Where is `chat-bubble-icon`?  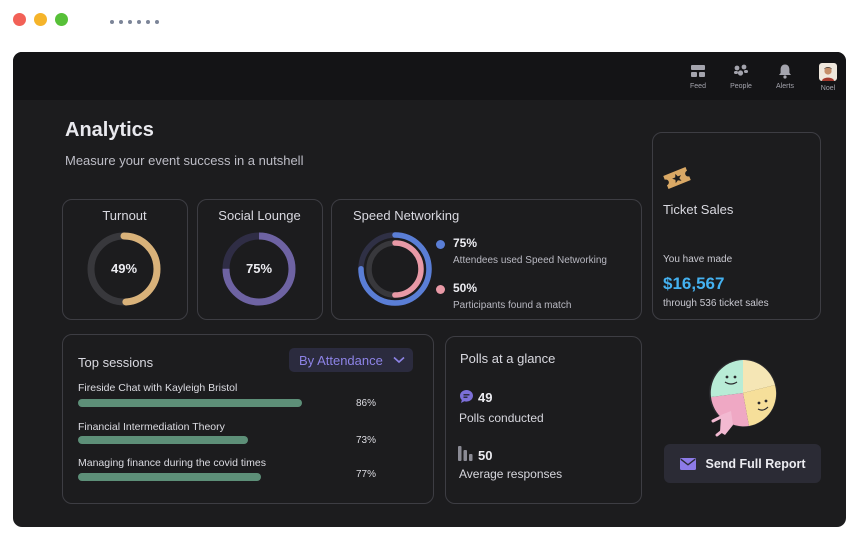
chat-bubble-icon is located at coordinates (466, 396).